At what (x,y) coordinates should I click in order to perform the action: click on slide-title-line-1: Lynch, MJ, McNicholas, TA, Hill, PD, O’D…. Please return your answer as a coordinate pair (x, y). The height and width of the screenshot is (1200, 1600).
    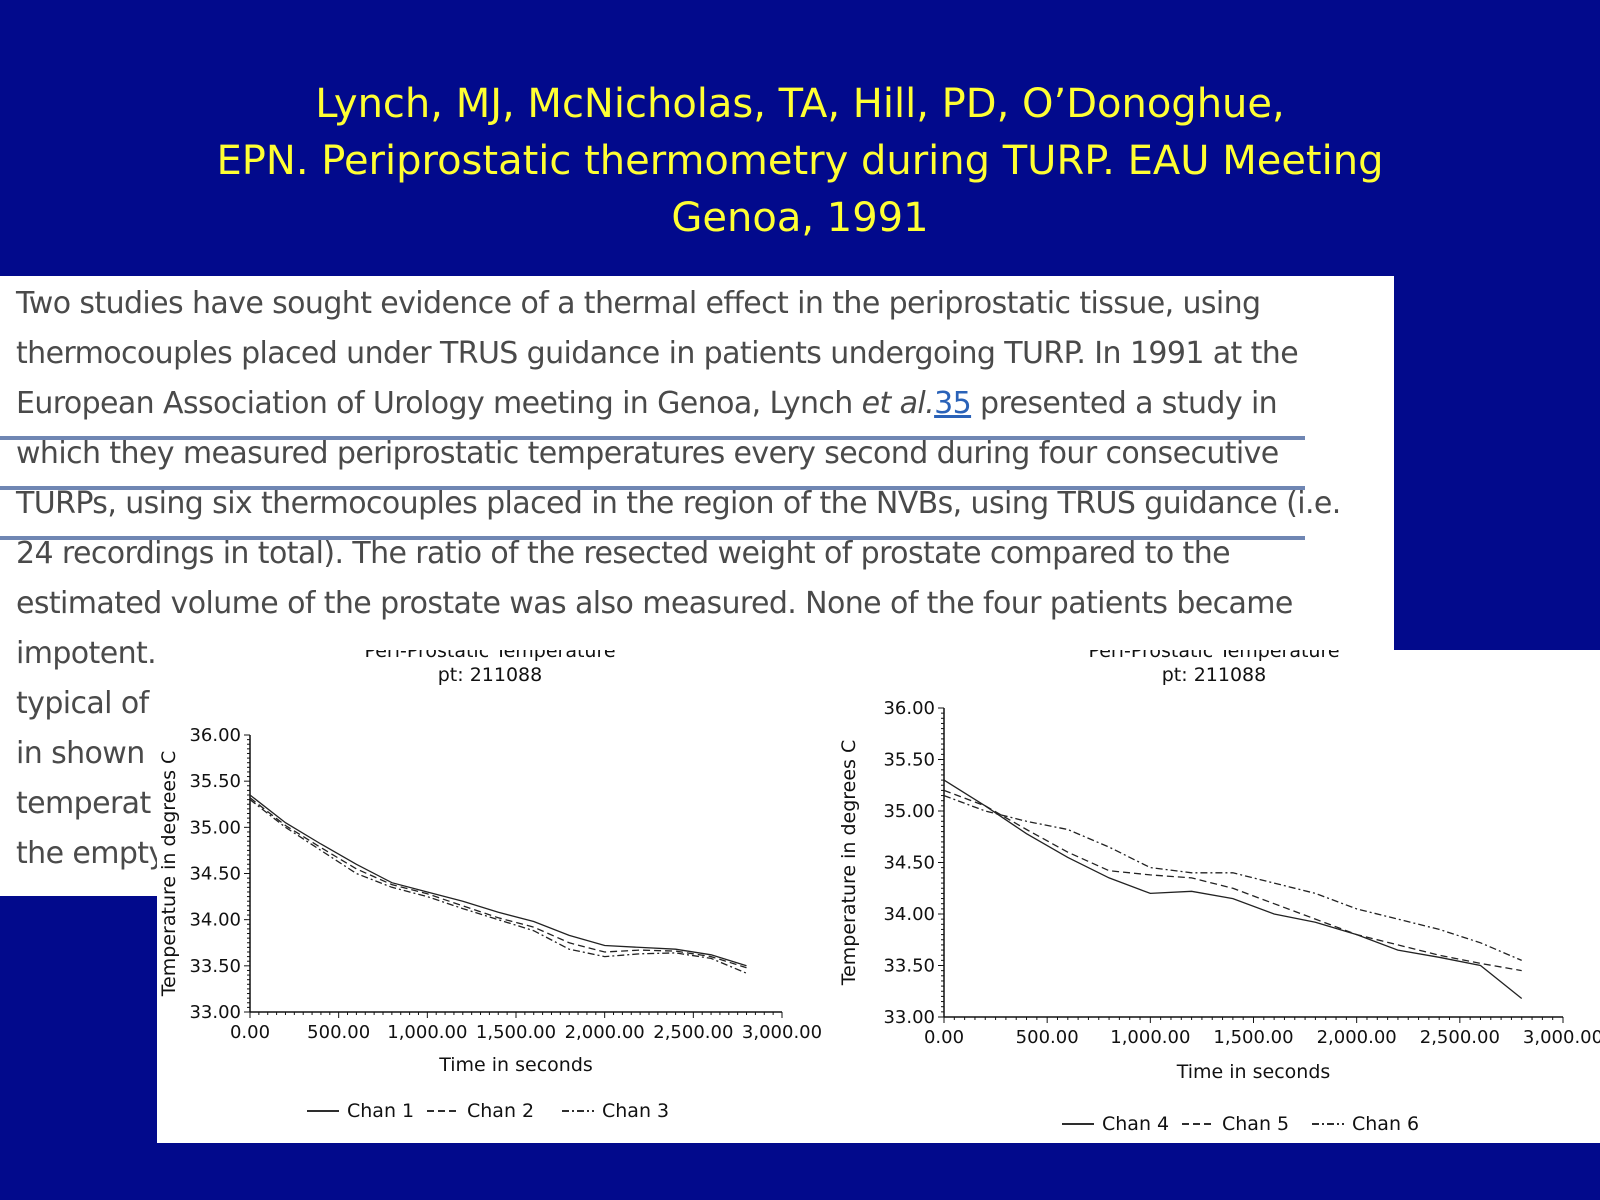
    Looking at the image, I should click on (800, 104).